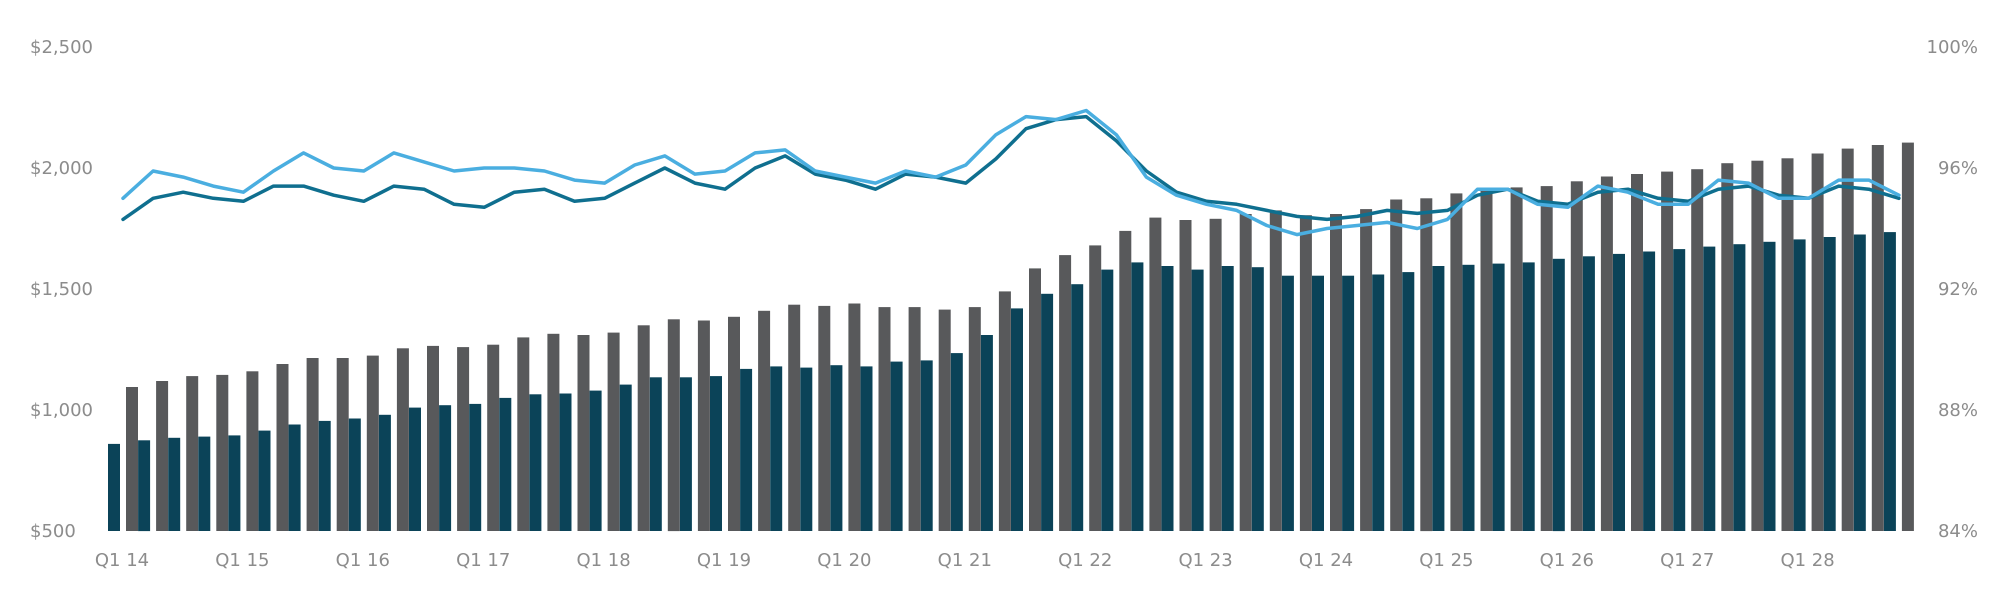 The width and height of the screenshot is (2001, 591). Describe the element at coordinates (1326, 560) in the screenshot. I see `x-tick-label: Q1 24` at that location.